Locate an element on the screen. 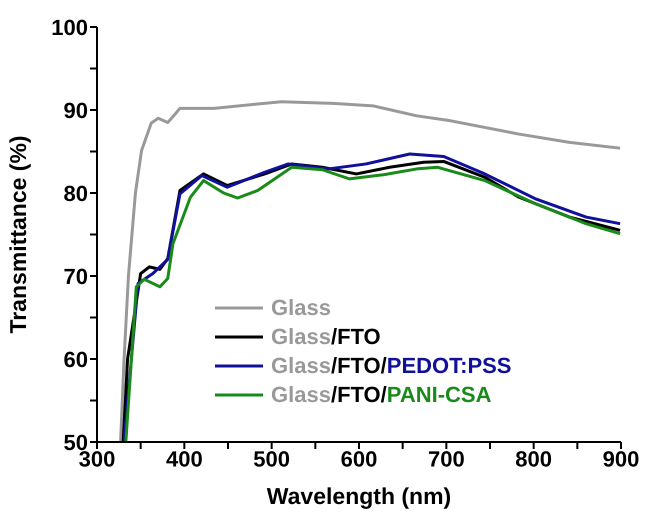  x-tick-label: 800 is located at coordinates (533, 459).